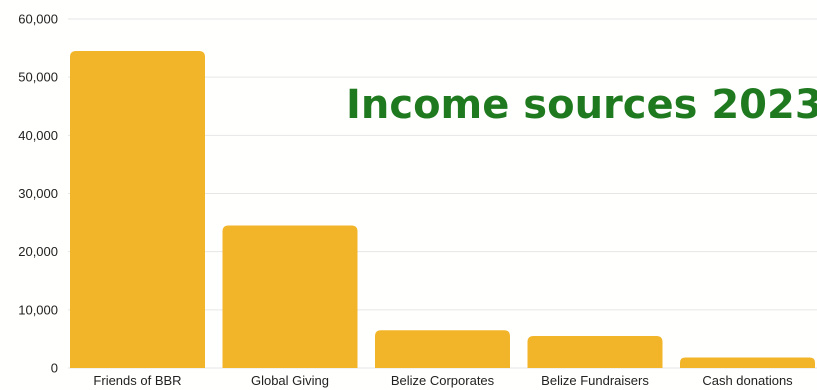 The height and width of the screenshot is (390, 817). What do you see at coordinates (137, 380) in the screenshot?
I see `x-category-label: Friends of BBR` at bounding box center [137, 380].